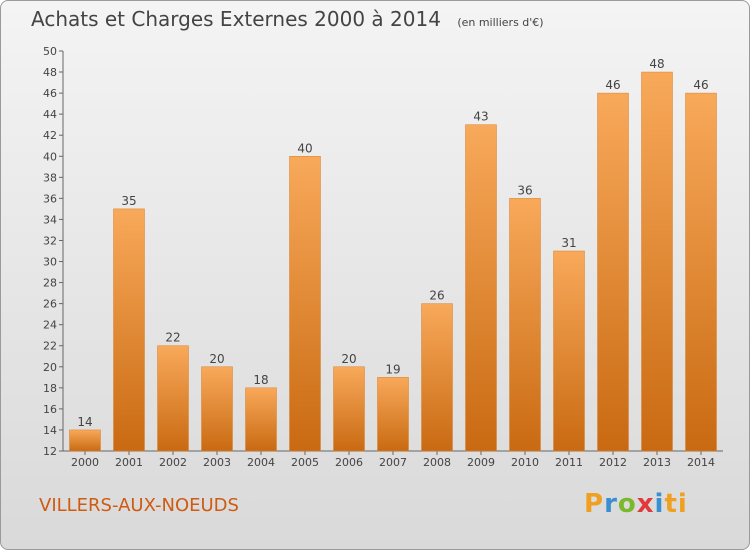 The height and width of the screenshot is (550, 750). I want to click on y-tick-label: 18, so click(50, 388).